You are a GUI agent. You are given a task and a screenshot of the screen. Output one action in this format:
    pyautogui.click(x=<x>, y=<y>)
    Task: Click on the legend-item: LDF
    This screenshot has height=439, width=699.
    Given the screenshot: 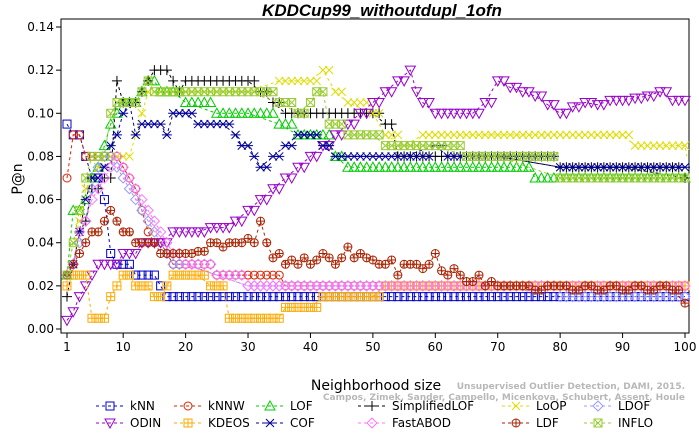 What is the action you would take?
    pyautogui.click(x=530, y=423)
    